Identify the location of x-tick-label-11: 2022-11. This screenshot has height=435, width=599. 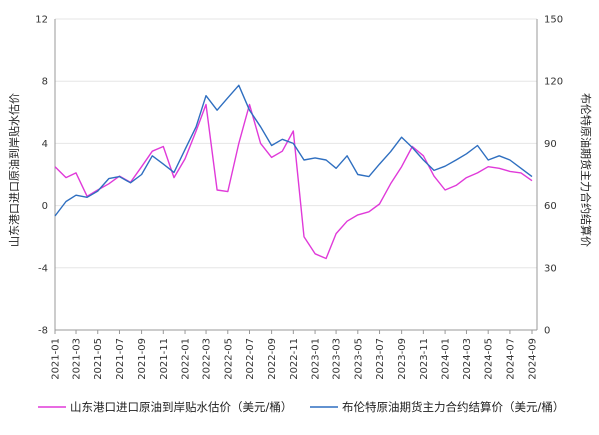
(294, 359).